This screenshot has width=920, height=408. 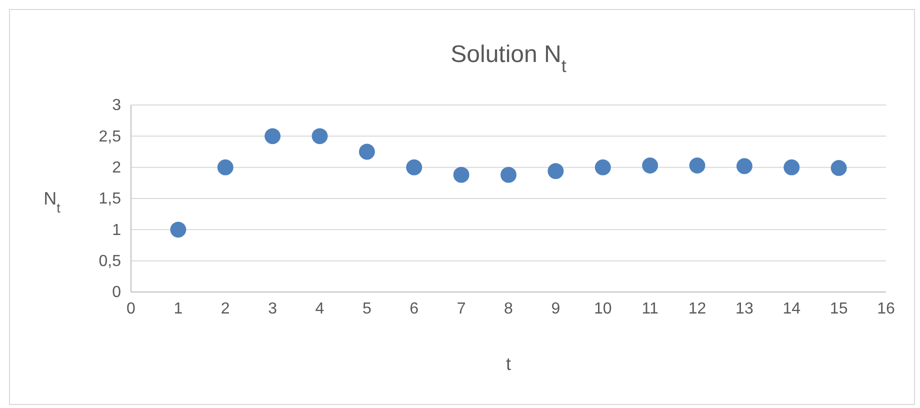 What do you see at coordinates (839, 309) in the screenshot?
I see `x-tick-label: 15` at bounding box center [839, 309].